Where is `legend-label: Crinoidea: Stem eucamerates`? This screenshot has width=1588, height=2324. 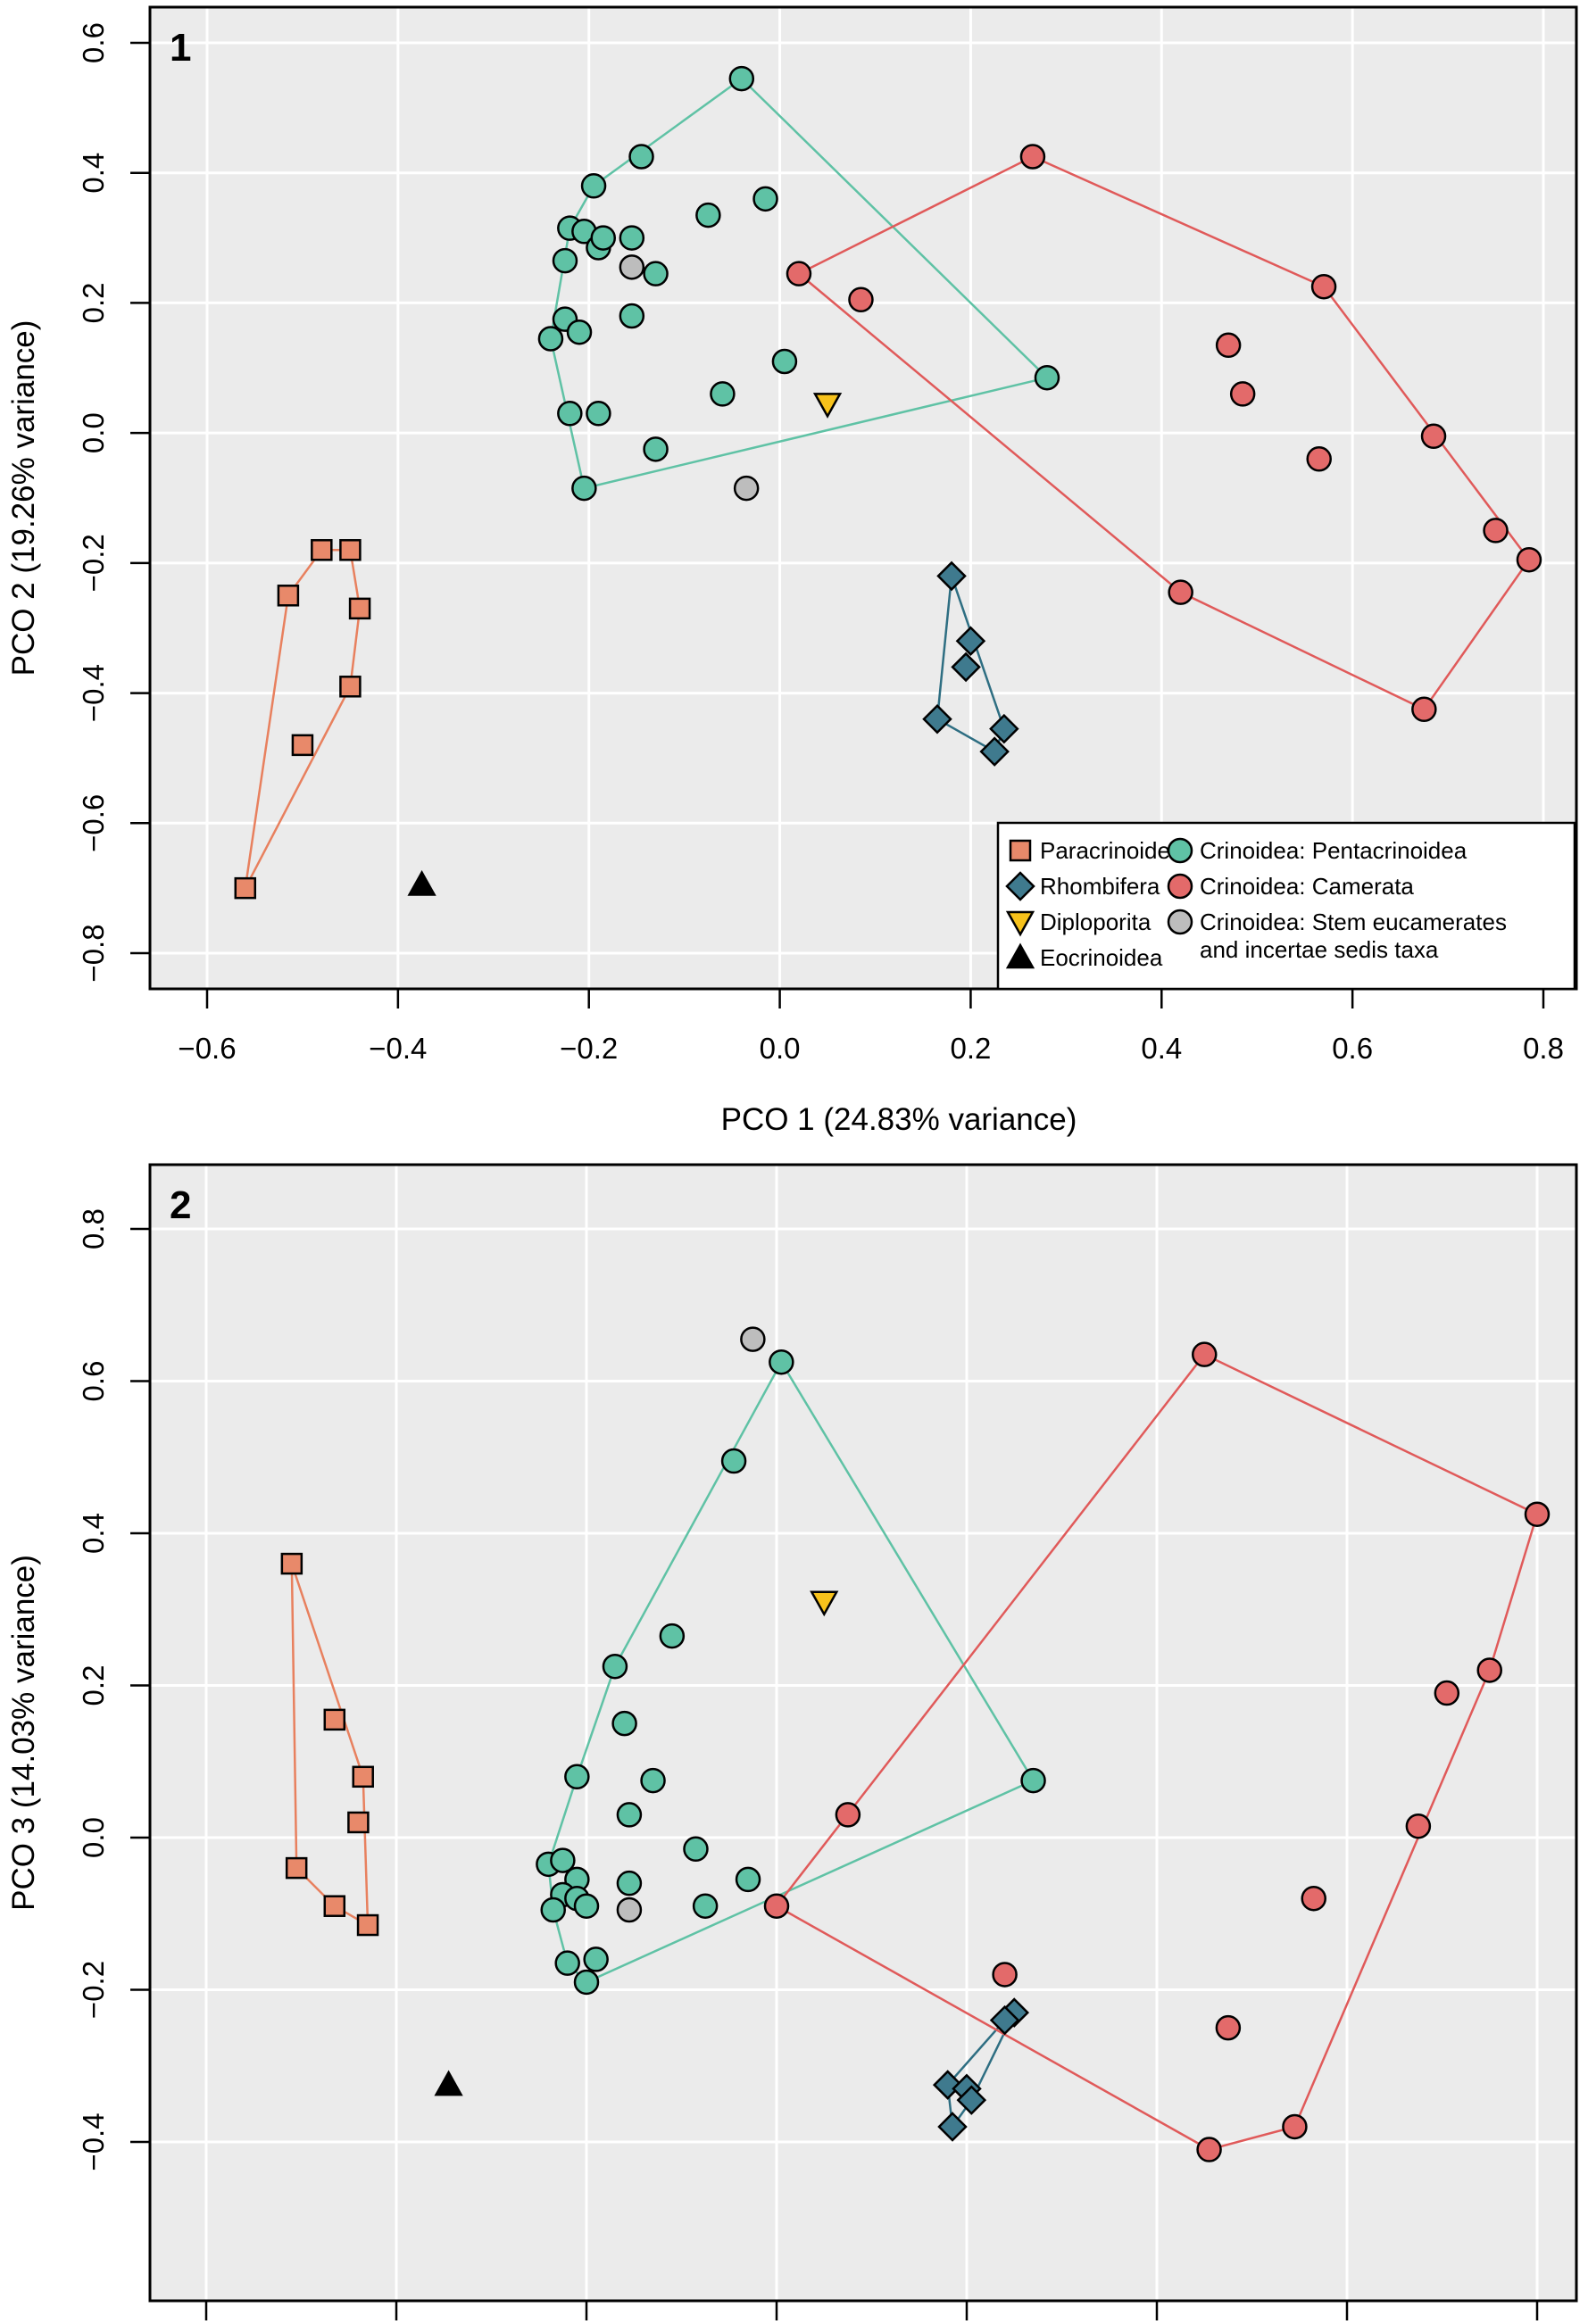 legend-label: Crinoidea: Stem eucamerates is located at coordinates (1353, 922).